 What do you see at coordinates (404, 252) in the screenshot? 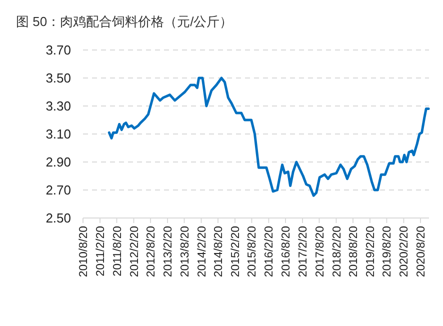
I see `x-tick-label: 2020/2/20` at bounding box center [404, 252].